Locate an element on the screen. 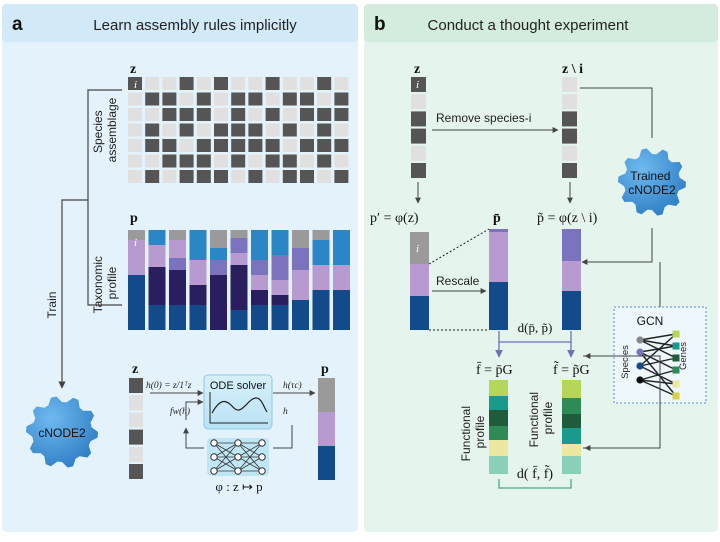 The image size is (720, 542). p-bar-label: p̄ is located at coordinates (497, 218).